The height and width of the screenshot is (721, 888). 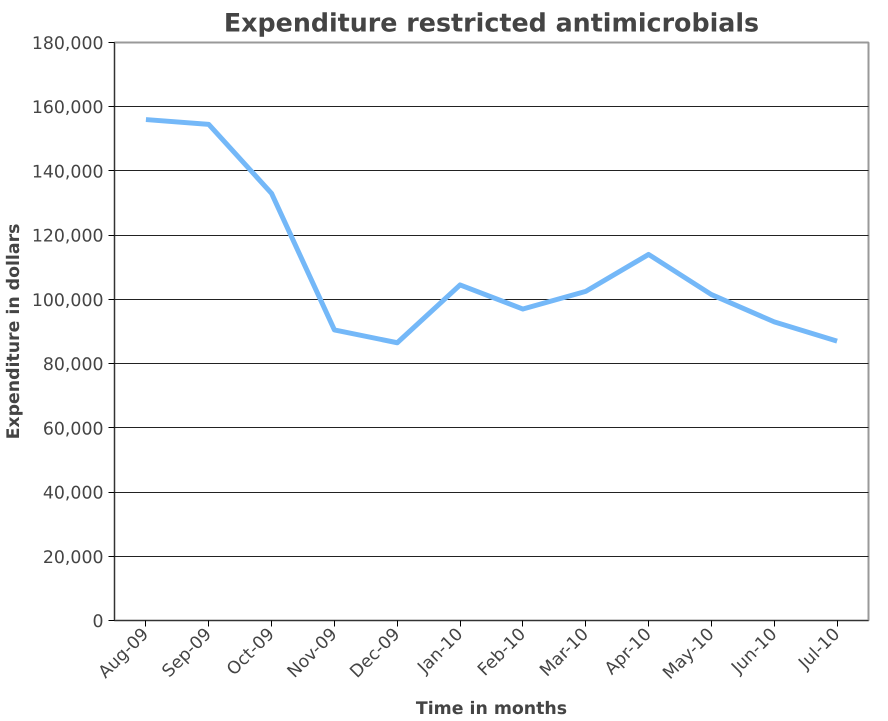 I want to click on y-tick-label: 160,000, so click(x=68, y=108).